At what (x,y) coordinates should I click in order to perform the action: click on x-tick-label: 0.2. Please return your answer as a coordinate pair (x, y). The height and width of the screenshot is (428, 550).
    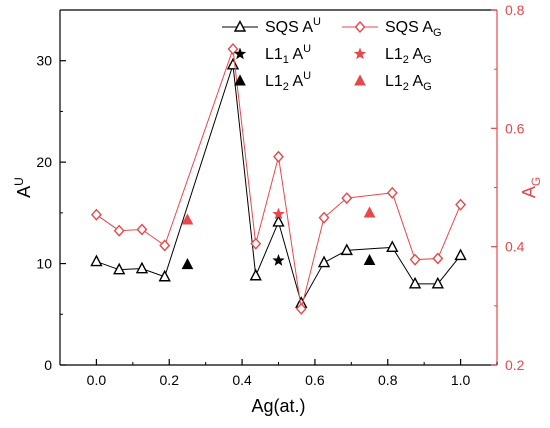
    Looking at the image, I should click on (170, 380).